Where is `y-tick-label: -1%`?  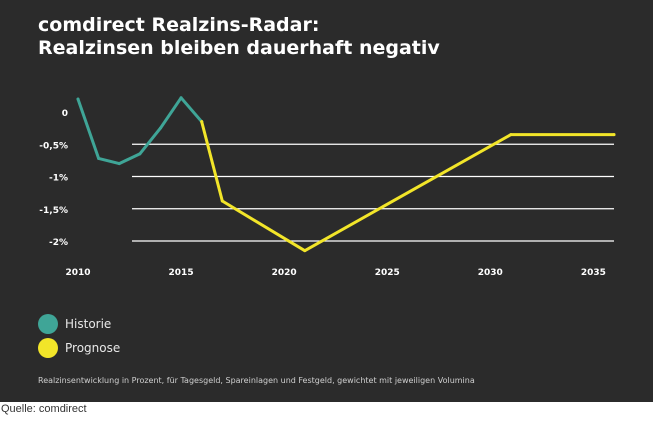
y-tick-label: -1% is located at coordinates (58, 179).